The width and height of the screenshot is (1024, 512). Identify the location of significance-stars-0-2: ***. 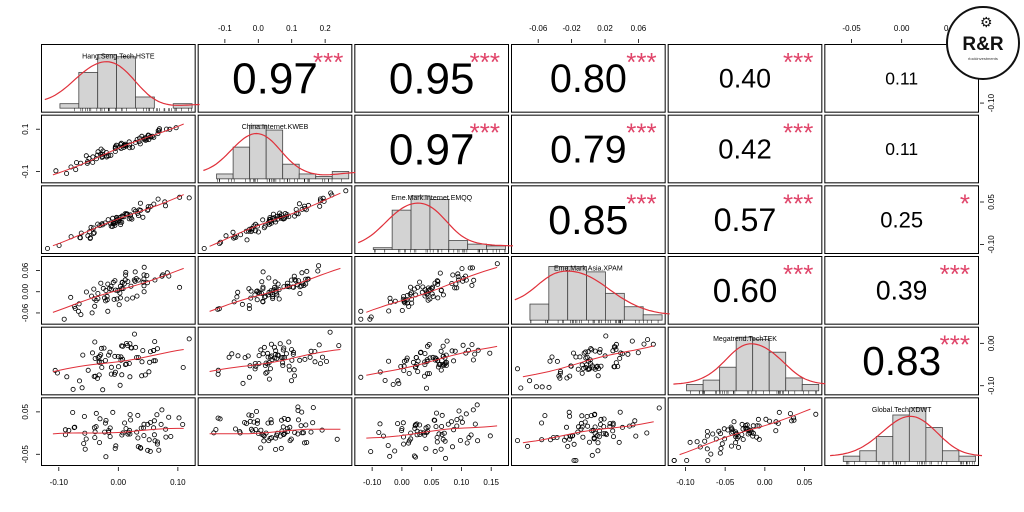
(485, 62).